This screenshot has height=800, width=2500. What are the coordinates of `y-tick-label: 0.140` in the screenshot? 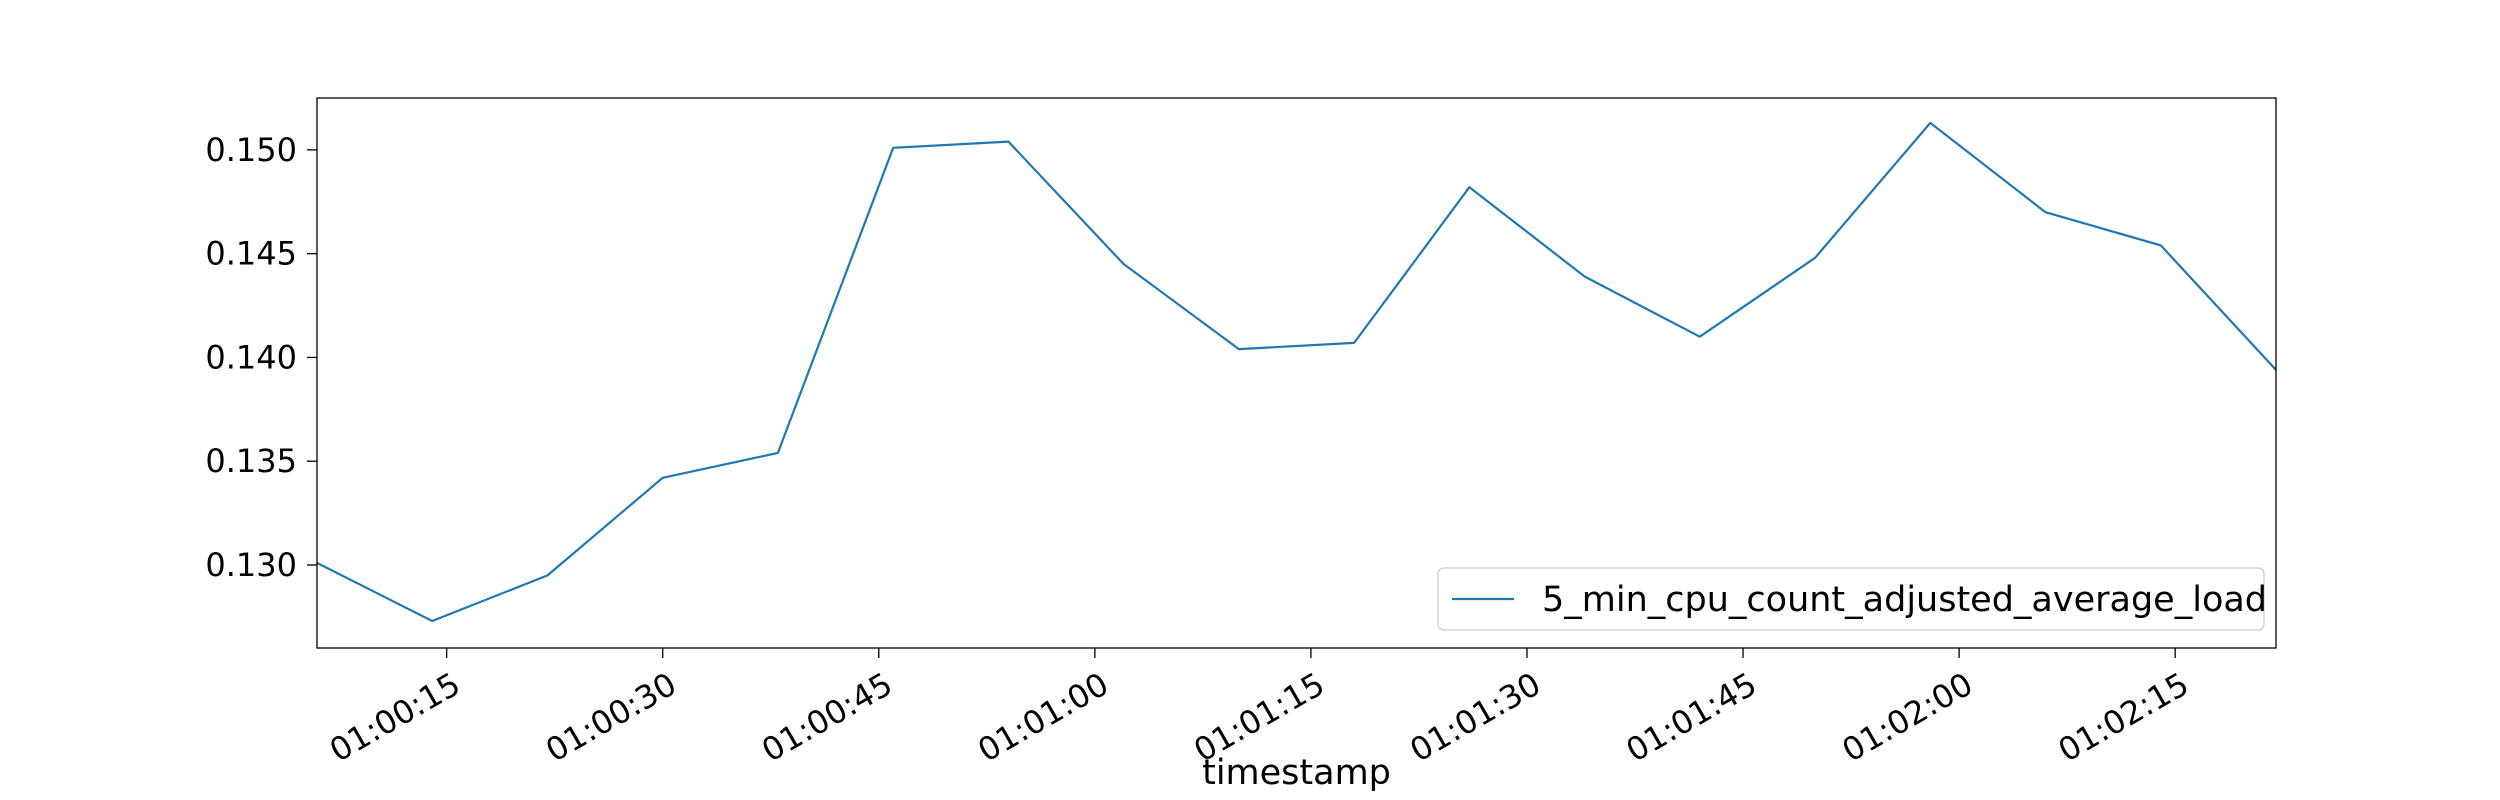 It's located at (251, 357).